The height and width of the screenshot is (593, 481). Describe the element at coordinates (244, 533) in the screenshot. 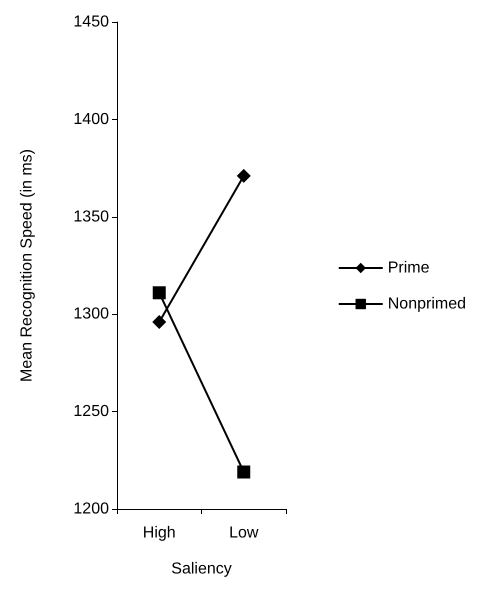

I see `x-tick-label: Low` at that location.